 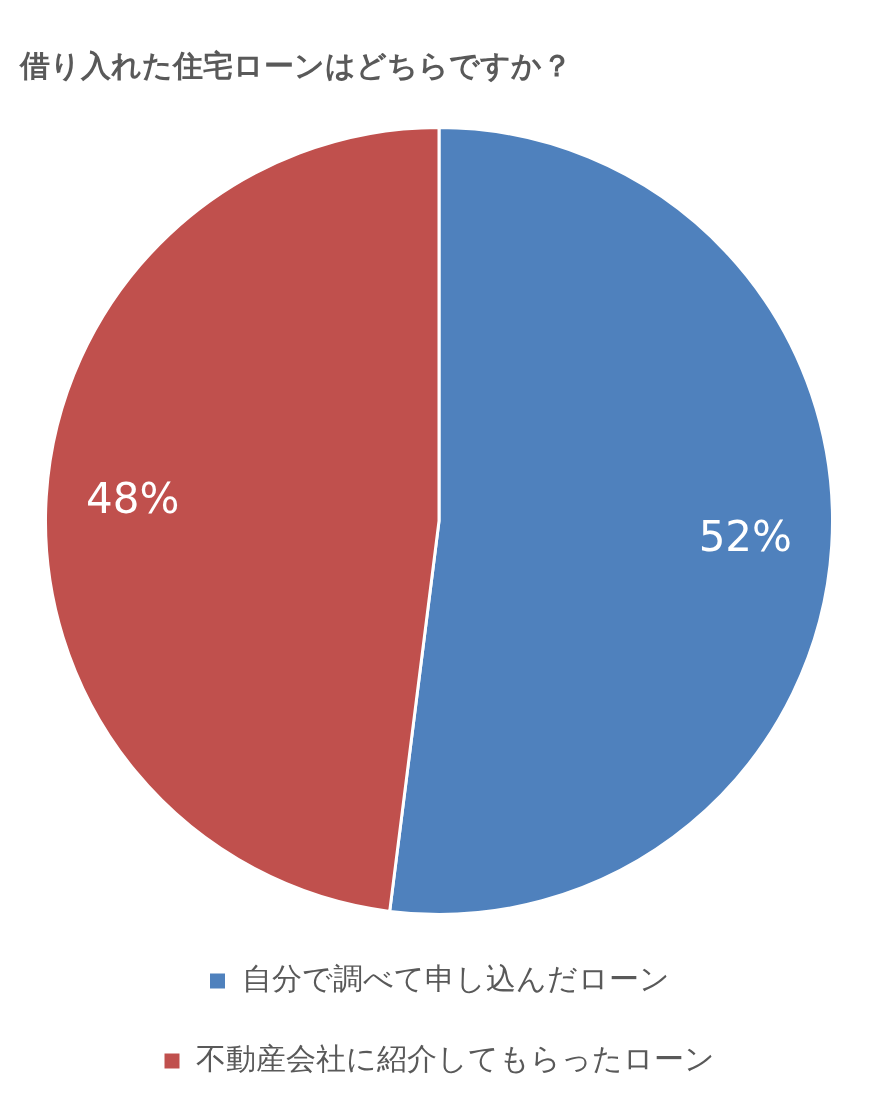 What do you see at coordinates (455, 1058) in the screenshot?
I see `legend-label: 不動産会社に紹介してもらったローン` at bounding box center [455, 1058].